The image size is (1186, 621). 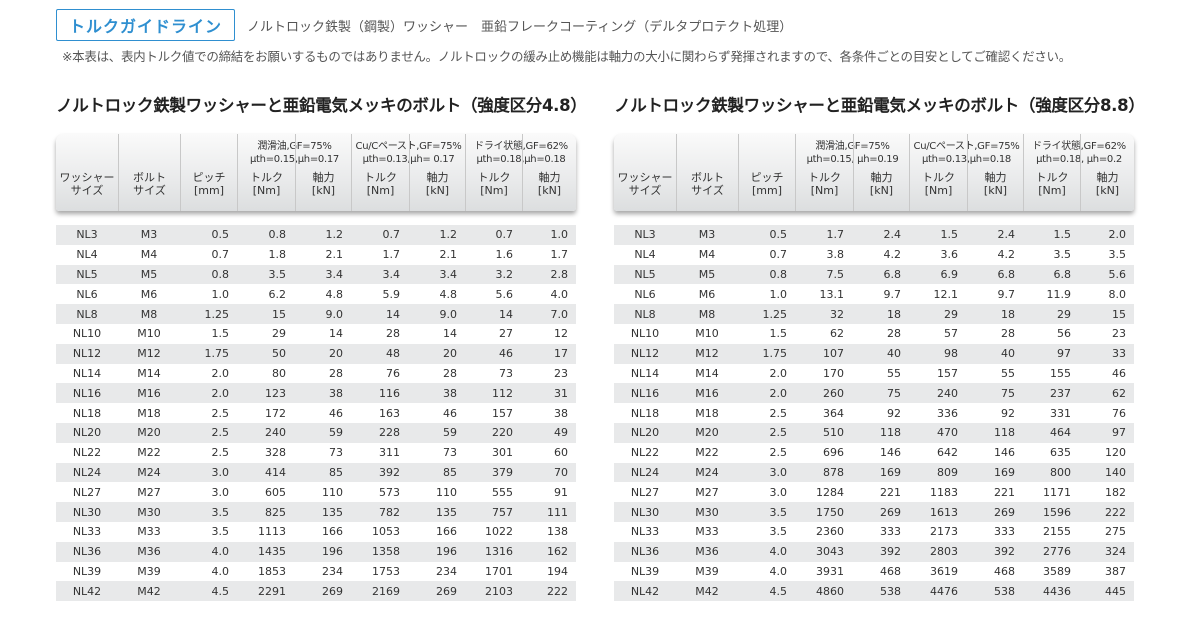 I want to click on table-row: NL18 M18 2.5 172 46 163 46 157 38, so click(x=316, y=413).